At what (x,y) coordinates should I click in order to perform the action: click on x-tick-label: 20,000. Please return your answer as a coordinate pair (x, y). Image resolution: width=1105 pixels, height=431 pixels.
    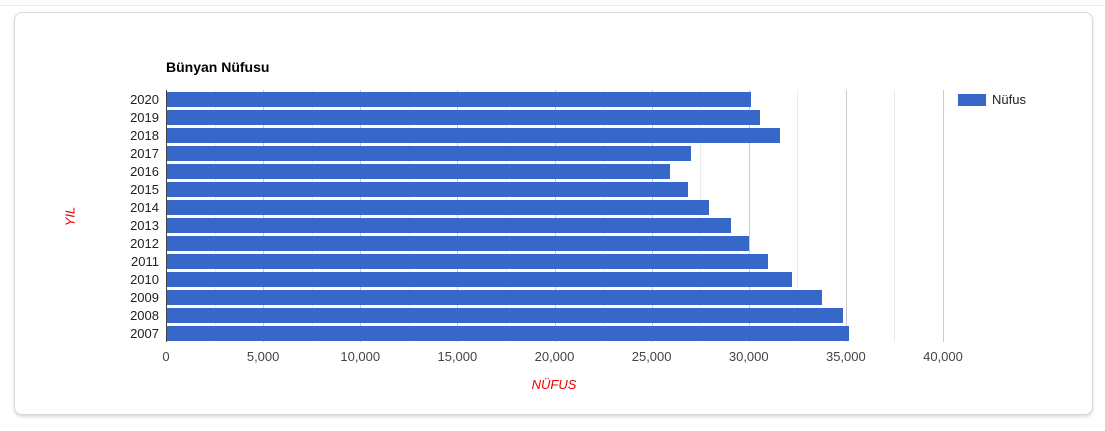
    Looking at the image, I should click on (554, 356).